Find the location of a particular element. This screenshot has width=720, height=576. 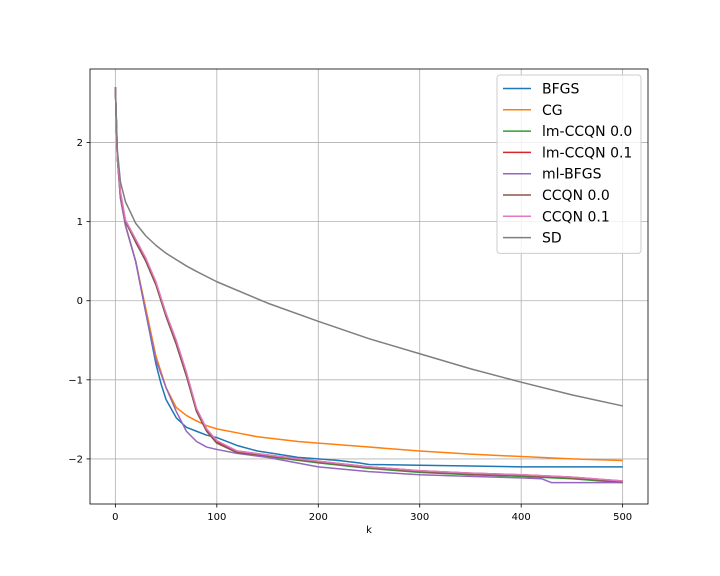

x-axis-label: k is located at coordinates (369, 530).